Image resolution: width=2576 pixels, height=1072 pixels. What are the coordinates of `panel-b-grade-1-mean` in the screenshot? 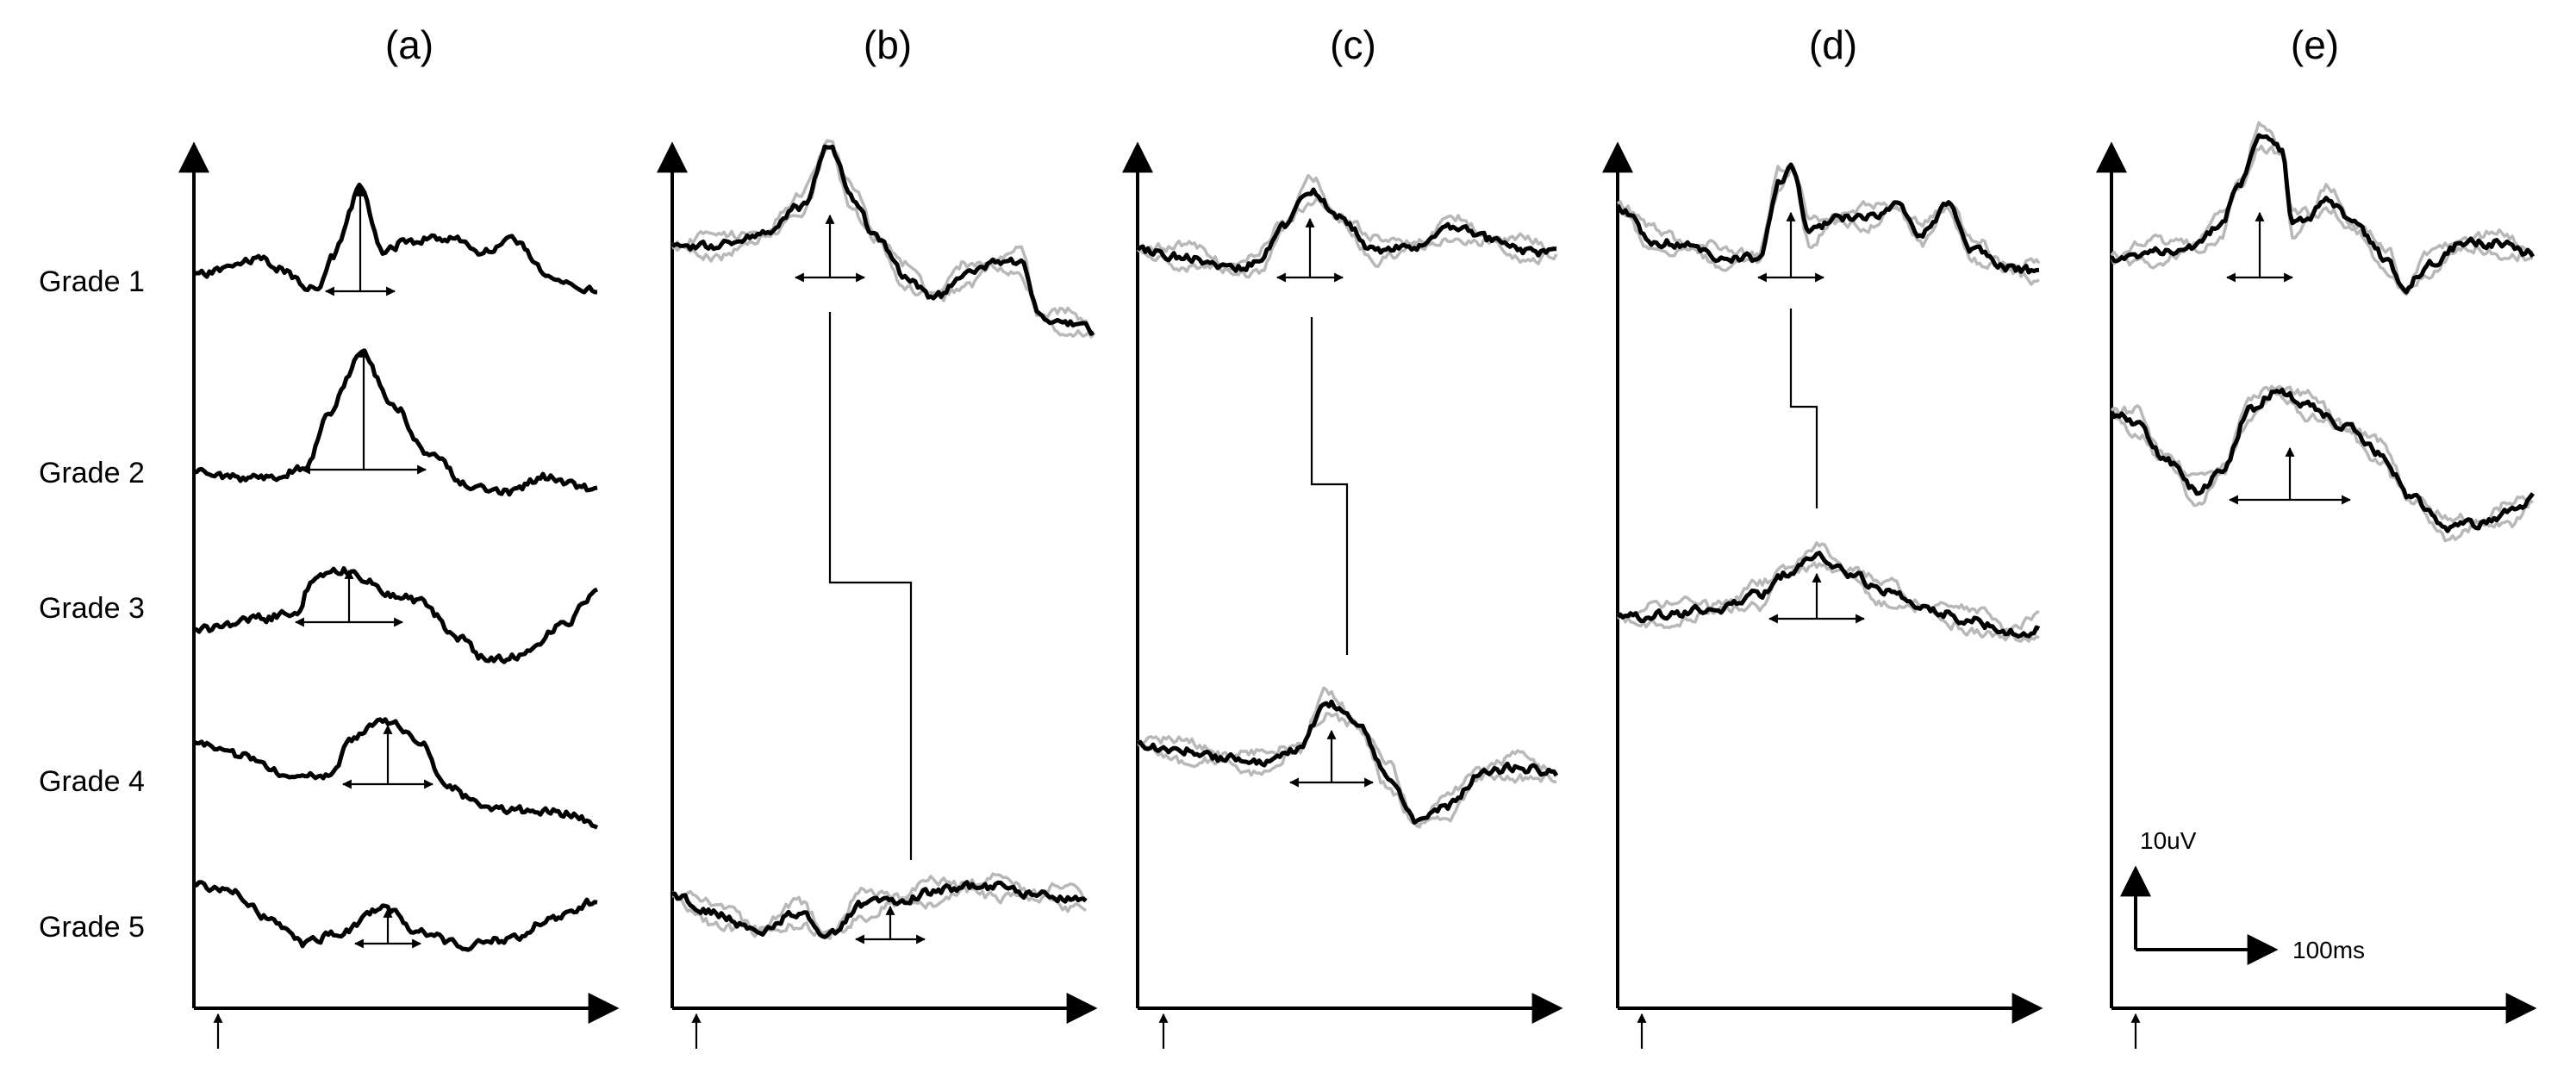 It's located at (883, 240).